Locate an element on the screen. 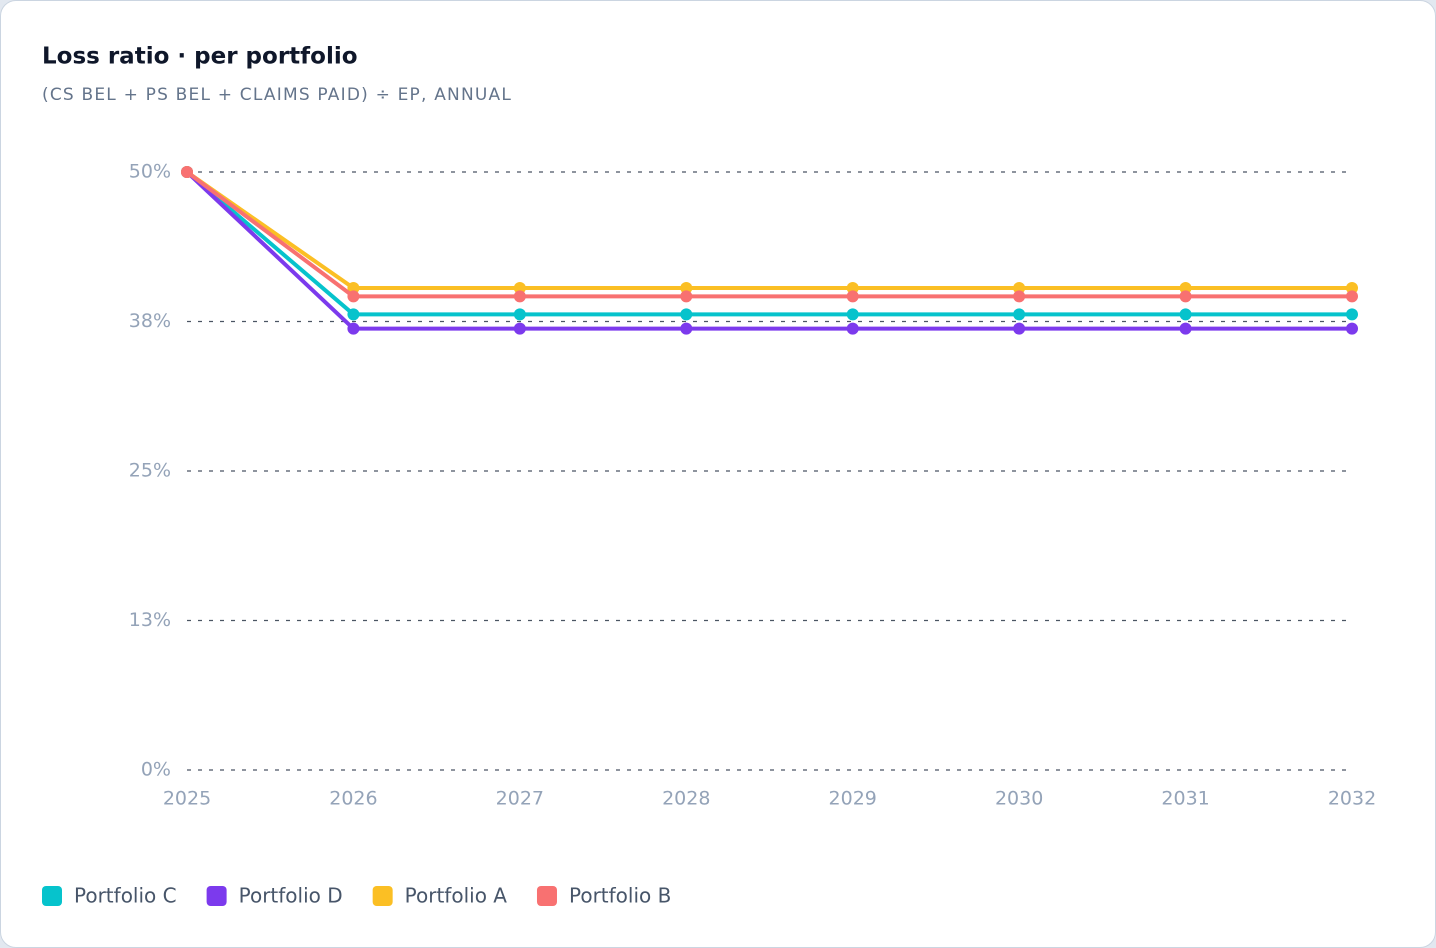  x-tick-label: 2031 is located at coordinates (1185, 799).